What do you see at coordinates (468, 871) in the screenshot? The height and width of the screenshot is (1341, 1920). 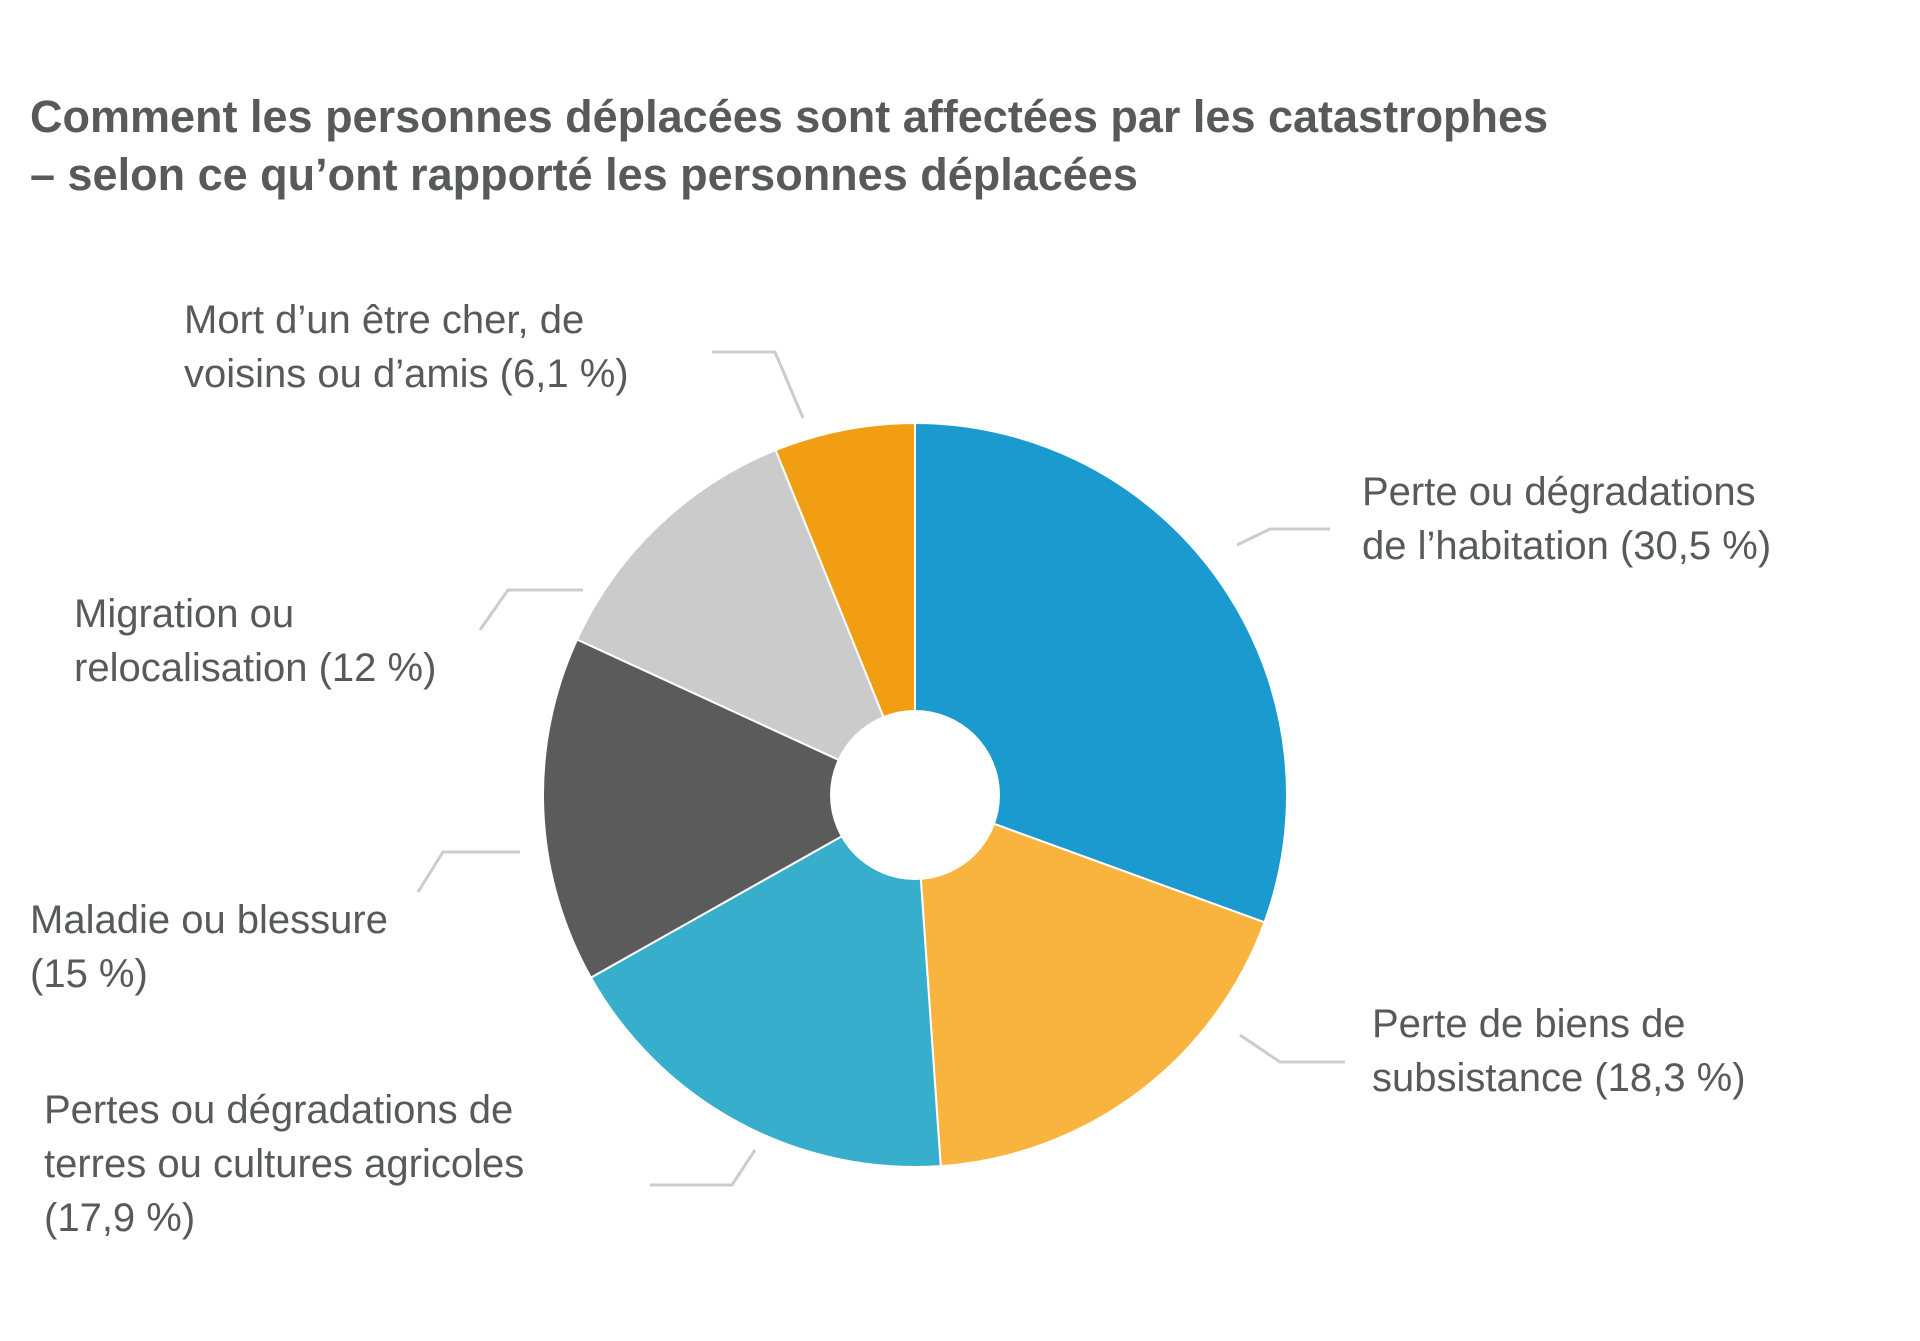 I see `leader-line-maladie-blessure` at bounding box center [468, 871].